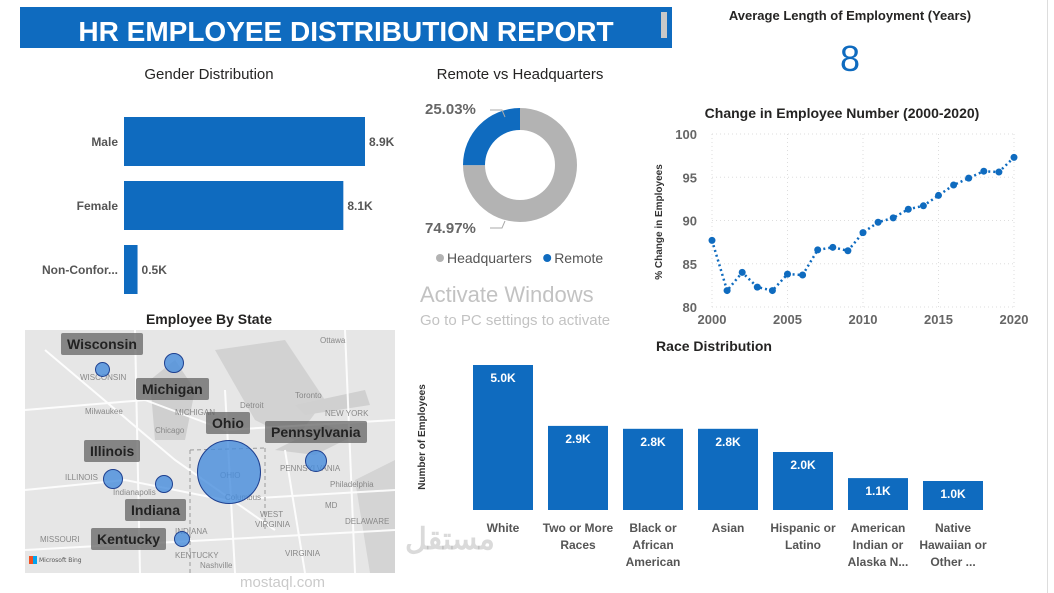  What do you see at coordinates (803, 465) in the screenshot?
I see `race-data-label: 2.0K` at bounding box center [803, 465].